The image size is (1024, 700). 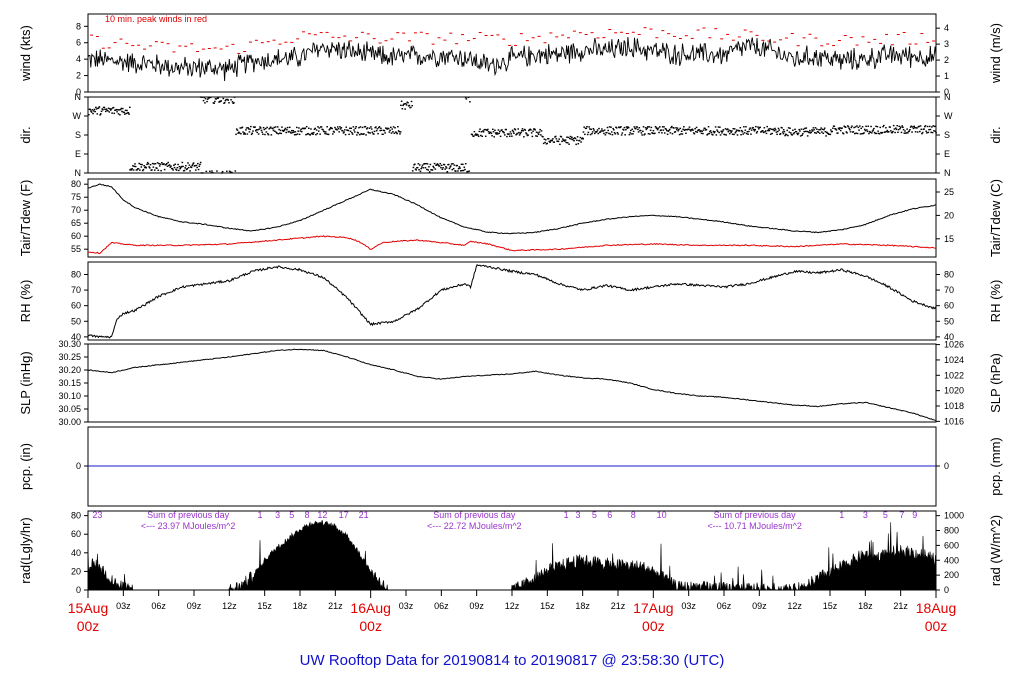 I want to click on rad-ytick-label-right: 0, so click(x=946, y=590).